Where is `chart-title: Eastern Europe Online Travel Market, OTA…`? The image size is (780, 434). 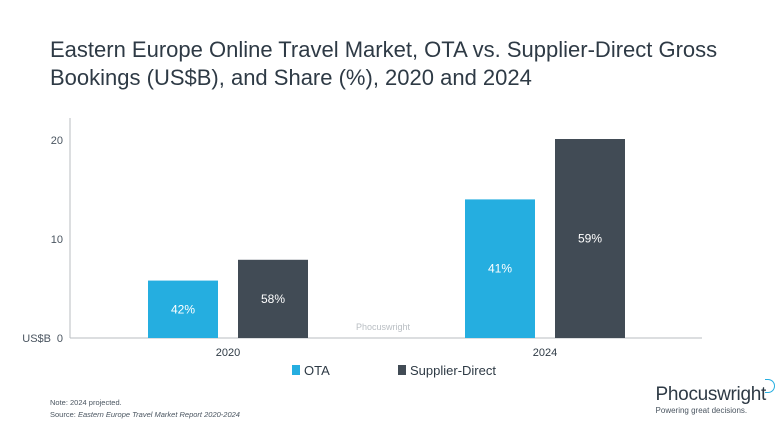
chart-title: Eastern Europe Online Travel Market, OTA… is located at coordinates (400, 64).